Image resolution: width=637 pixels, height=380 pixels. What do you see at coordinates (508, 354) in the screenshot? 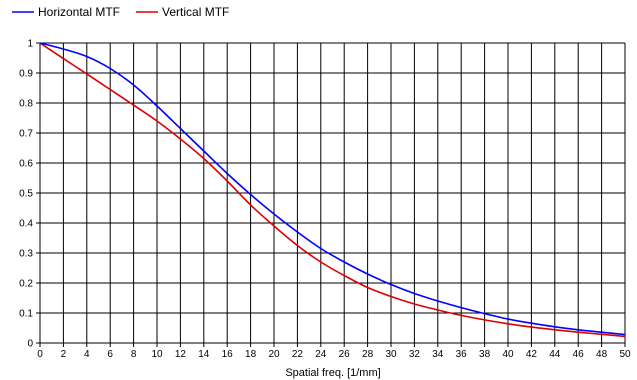
I see `x-tick-label: 40` at bounding box center [508, 354].